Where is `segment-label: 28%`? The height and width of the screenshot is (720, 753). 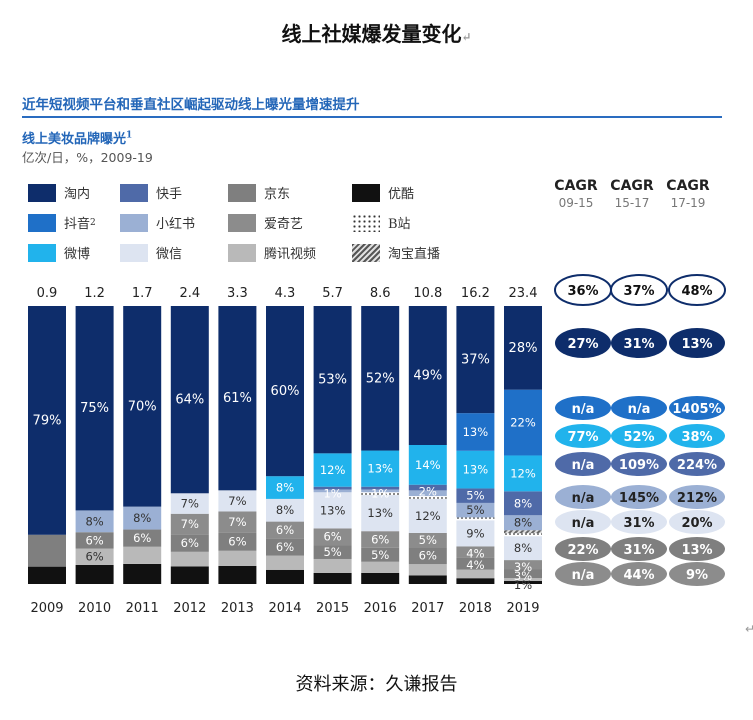
segment-label: 28% is located at coordinates (523, 348).